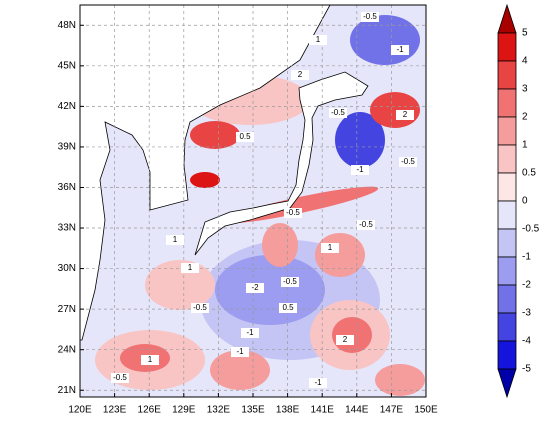  Describe the element at coordinates (525, 61) in the screenshot. I see `colorbar-label: 4` at that location.